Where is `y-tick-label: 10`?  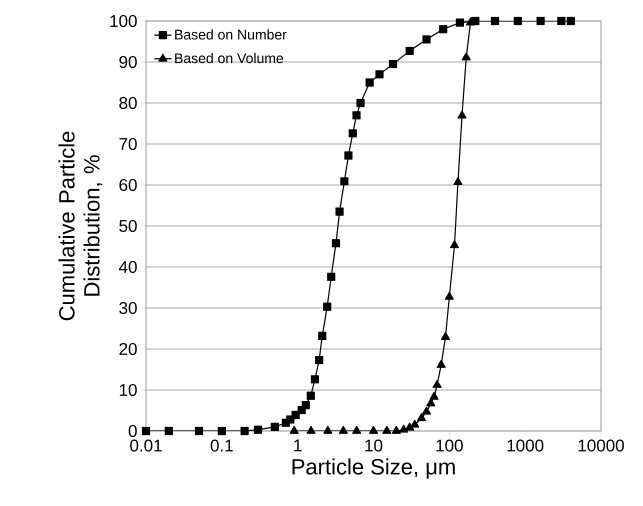 y-tick-label: 10 is located at coordinates (128, 390).